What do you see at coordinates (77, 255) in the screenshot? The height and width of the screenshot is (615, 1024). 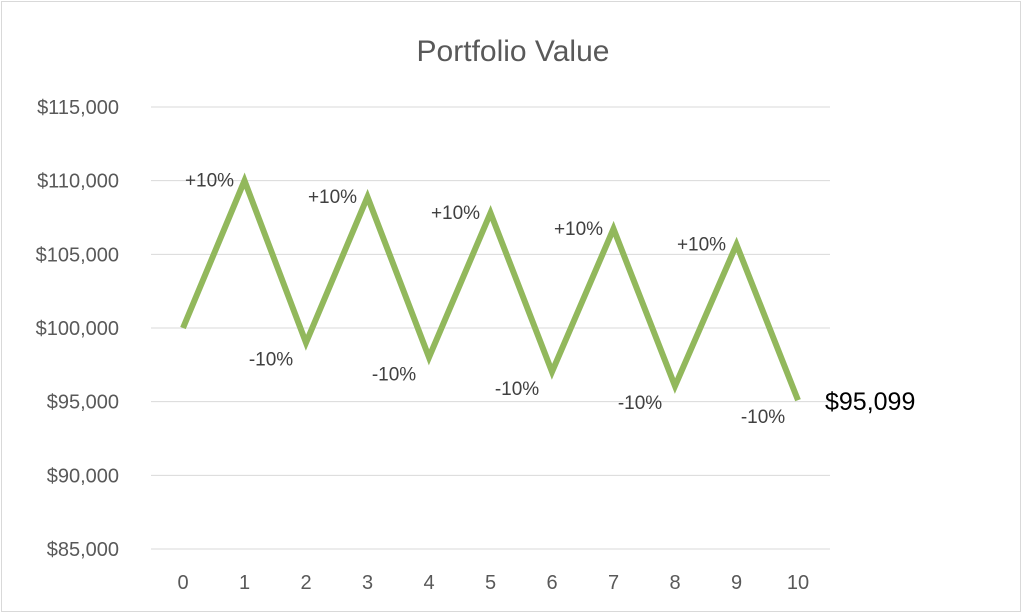 I see `y-tick-label: $105,000` at bounding box center [77, 255].